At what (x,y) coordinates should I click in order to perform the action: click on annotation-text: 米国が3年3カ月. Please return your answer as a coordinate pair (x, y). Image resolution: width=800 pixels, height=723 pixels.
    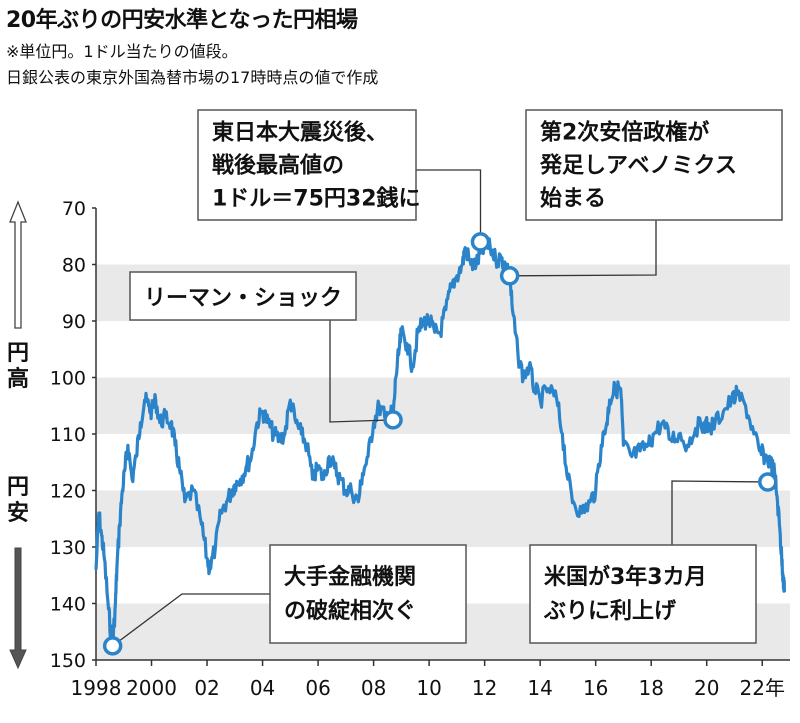
    Looking at the image, I should click on (625, 577).